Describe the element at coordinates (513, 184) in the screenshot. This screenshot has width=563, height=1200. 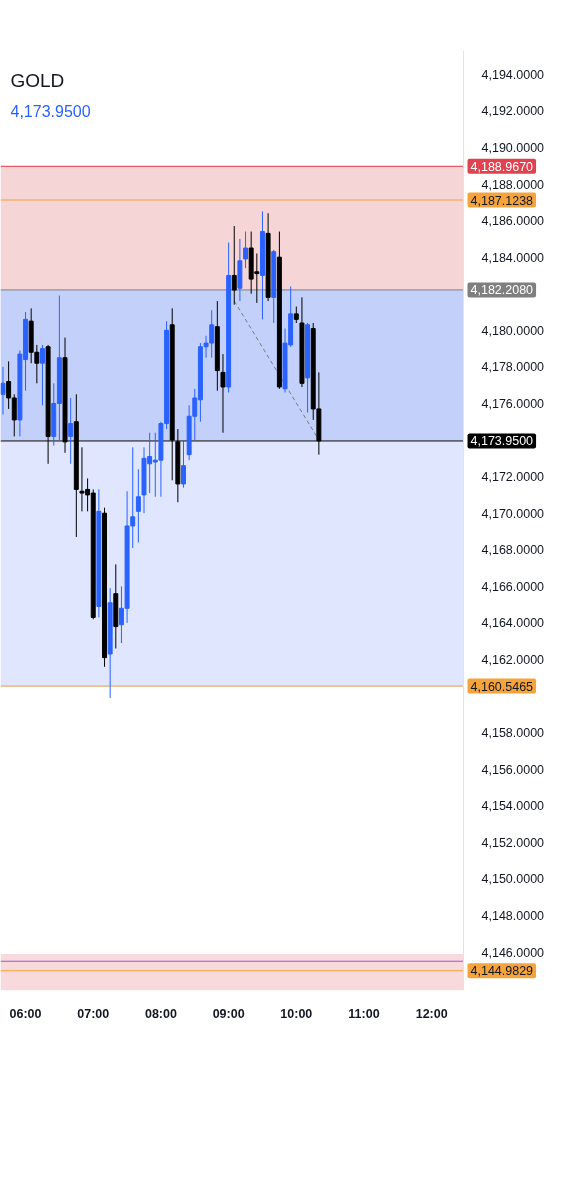
I see `y-tick-label: 4,188.0000` at that location.